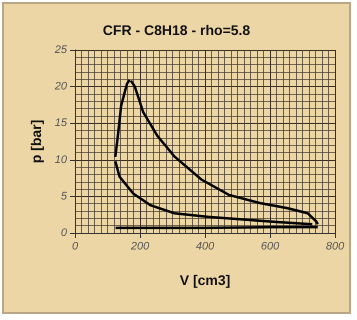 This screenshot has width=357, height=320. Describe the element at coordinates (206, 246) in the screenshot. I see `x-tick-label: 400` at that location.